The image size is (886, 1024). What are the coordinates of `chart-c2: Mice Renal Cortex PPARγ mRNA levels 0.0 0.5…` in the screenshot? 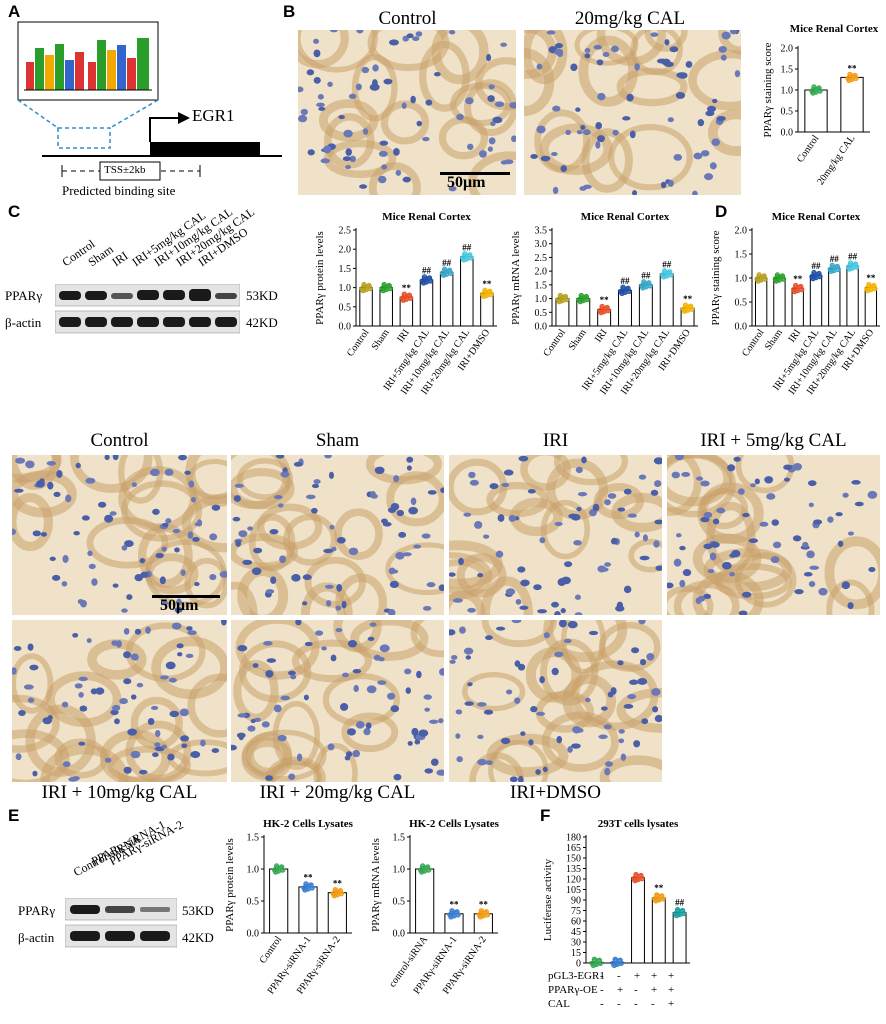 It's located at (604, 304).